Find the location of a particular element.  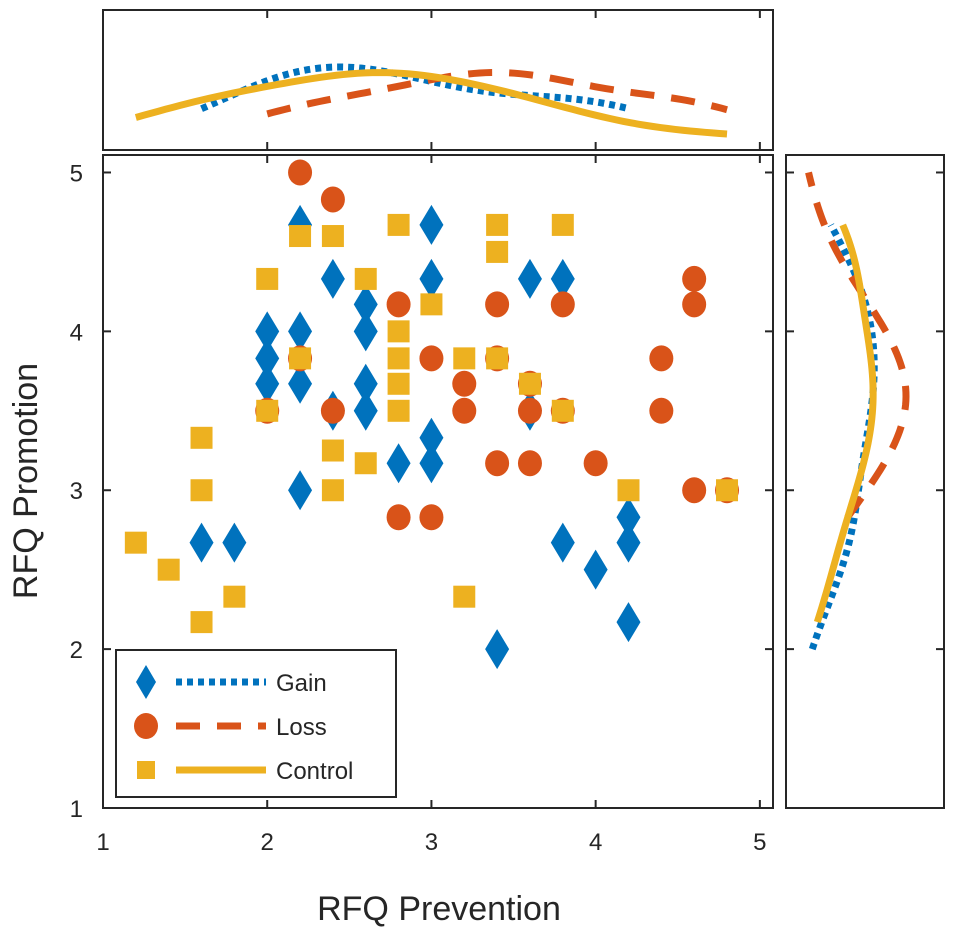

y-tick-label: 4 is located at coordinates (76, 332).